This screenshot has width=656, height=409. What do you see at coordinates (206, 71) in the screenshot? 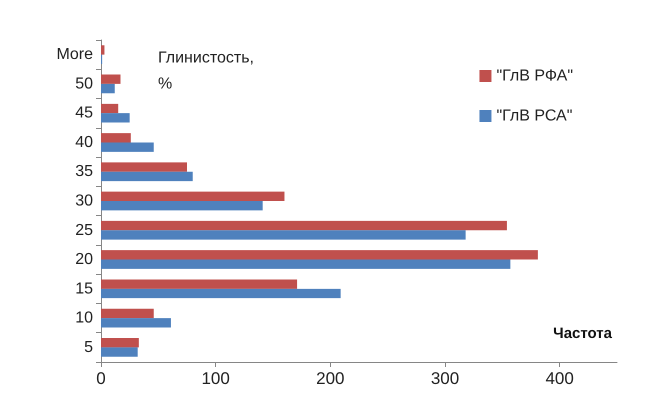
I see `text: Глинистость, %` at bounding box center [206, 71].